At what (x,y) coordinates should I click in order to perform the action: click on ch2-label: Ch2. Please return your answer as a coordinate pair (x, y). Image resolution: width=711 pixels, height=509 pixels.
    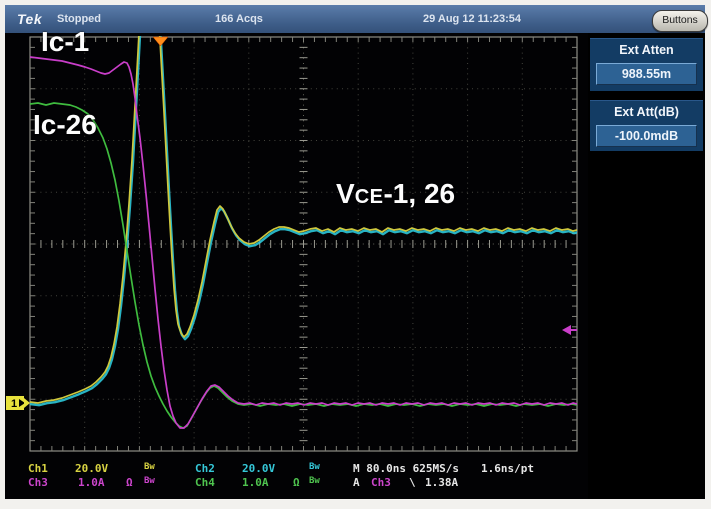
    Looking at the image, I should click on (205, 468).